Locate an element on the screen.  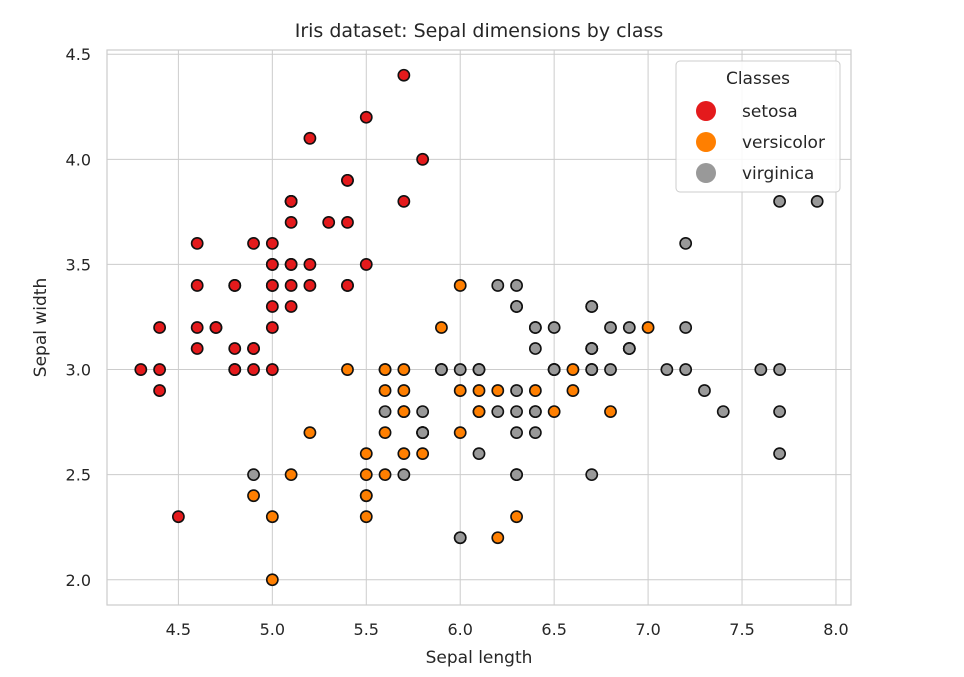
legend-label-virginica: virginica is located at coordinates (778, 174).